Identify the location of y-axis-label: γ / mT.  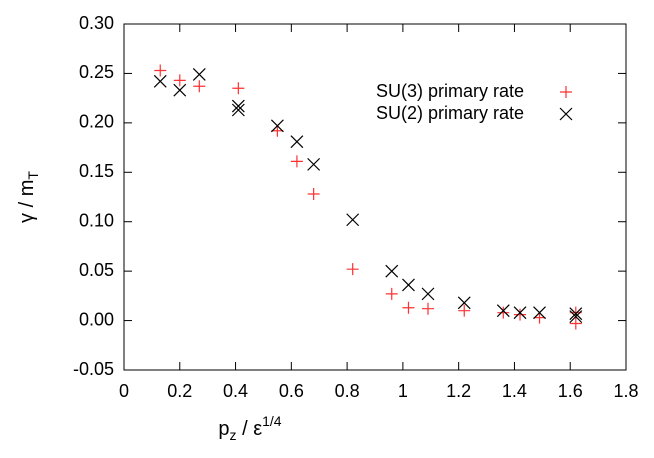
(28, 197).